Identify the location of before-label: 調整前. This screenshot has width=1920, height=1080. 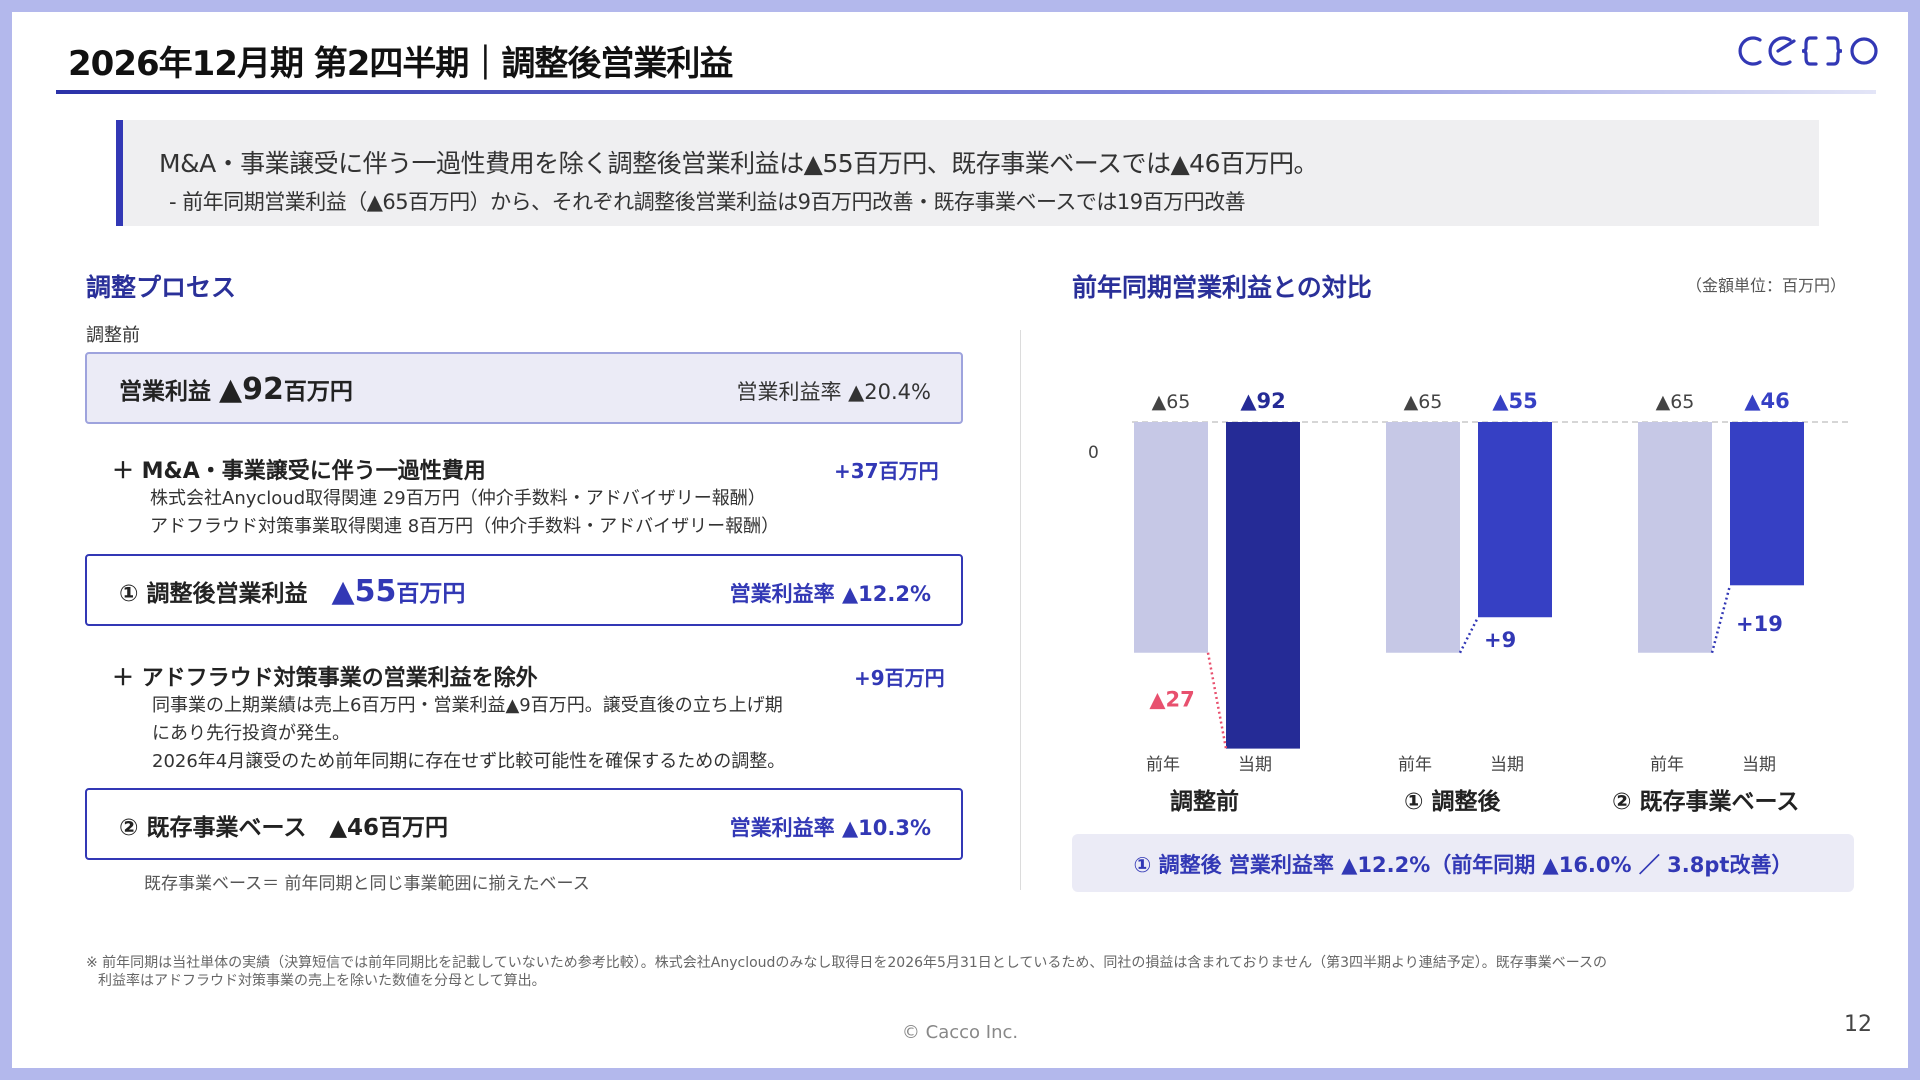
(113, 335).